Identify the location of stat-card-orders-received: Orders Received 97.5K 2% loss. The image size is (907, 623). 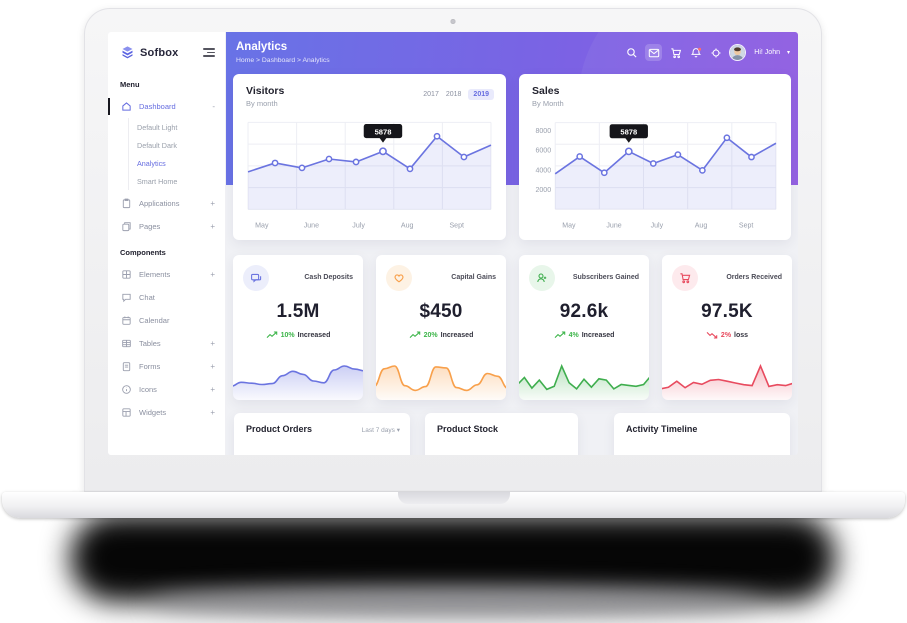
(727, 327).